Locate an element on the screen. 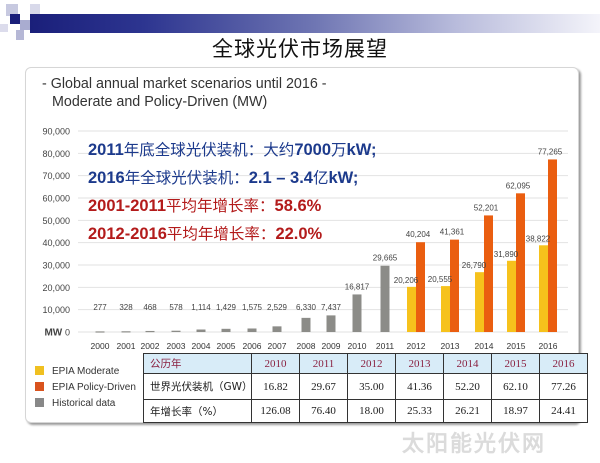 This screenshot has height=463, width=600. y-tick-label: 50,000 is located at coordinates (56, 221).